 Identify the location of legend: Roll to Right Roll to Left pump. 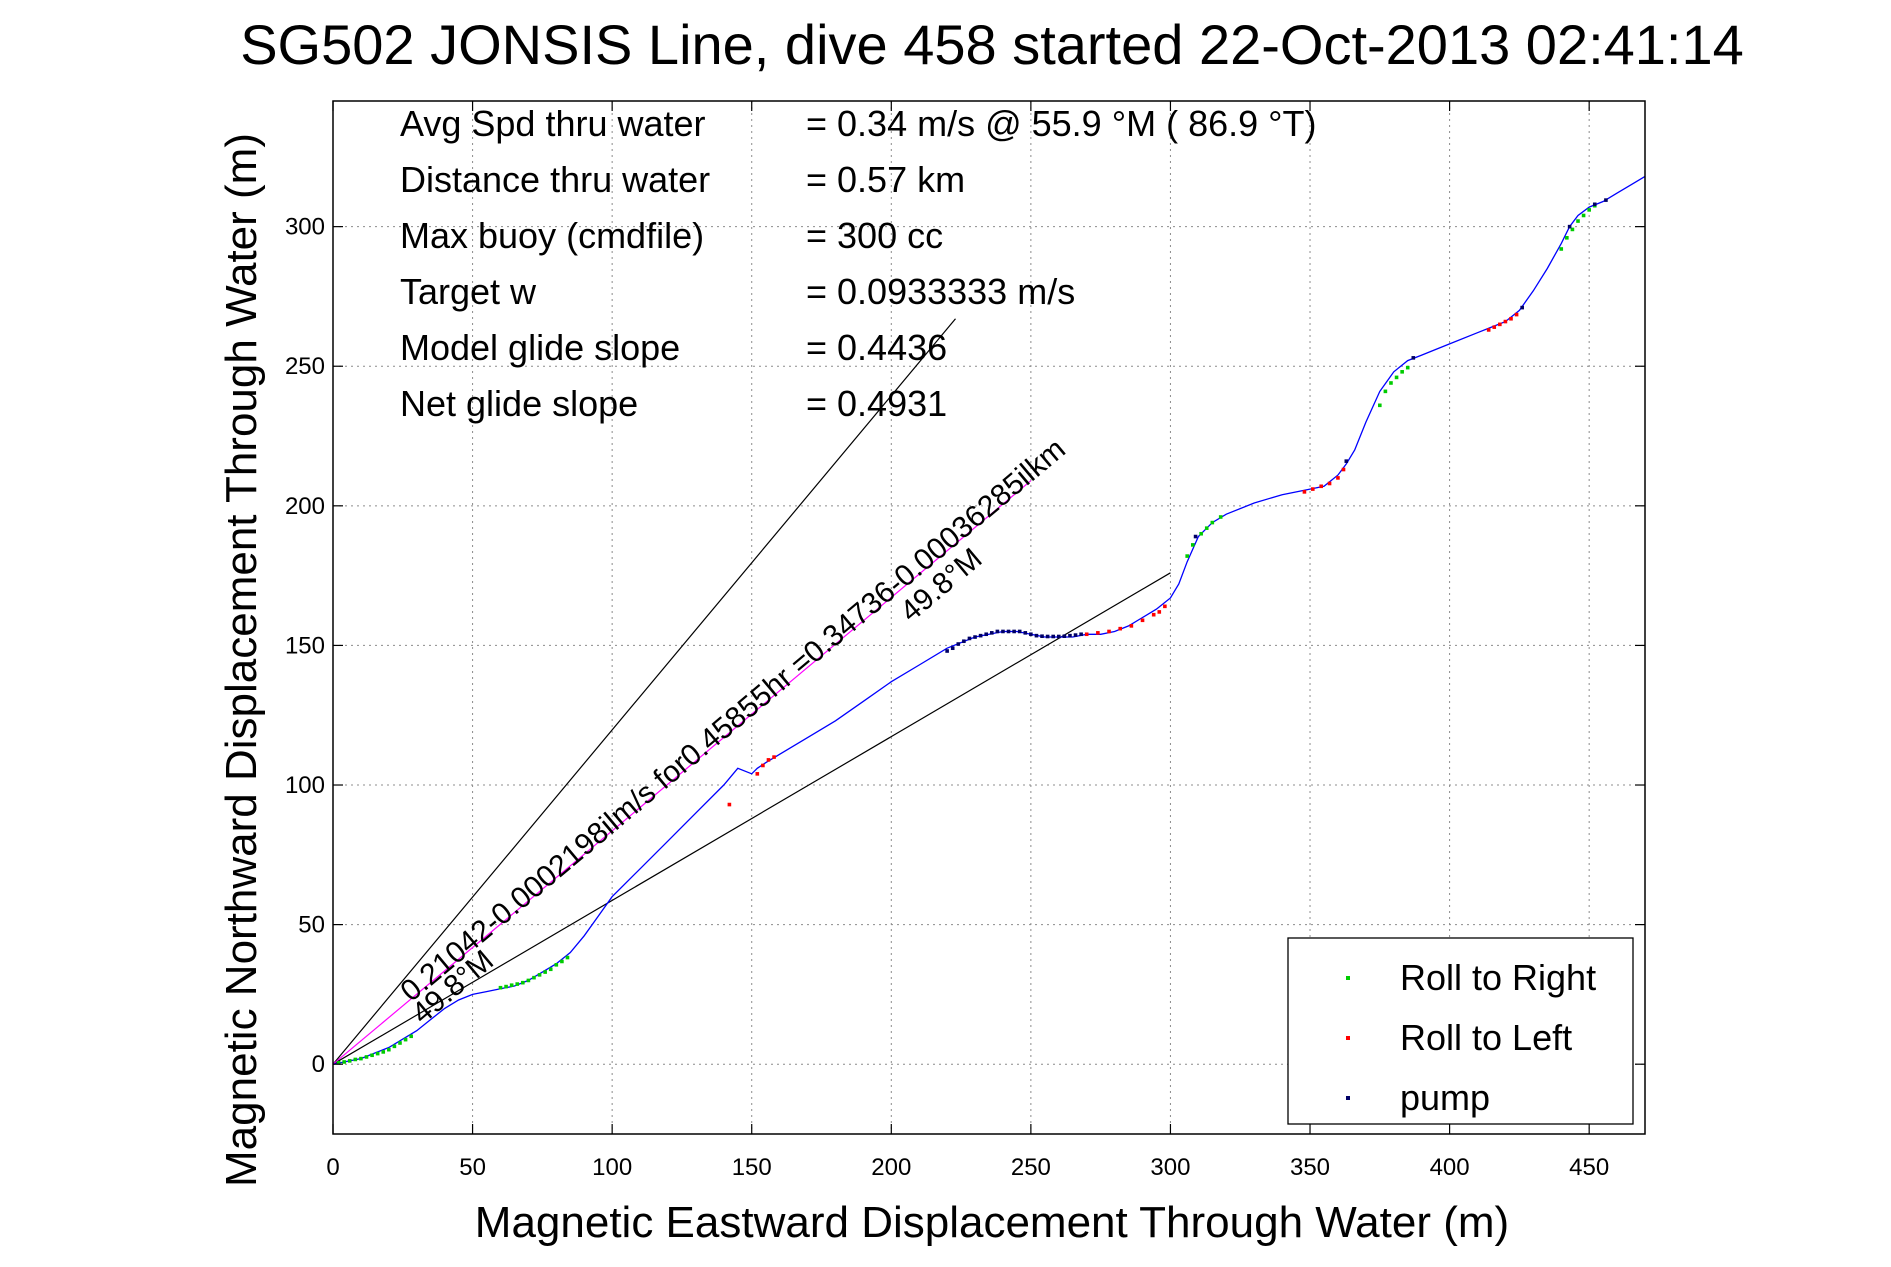
(1460, 1031).